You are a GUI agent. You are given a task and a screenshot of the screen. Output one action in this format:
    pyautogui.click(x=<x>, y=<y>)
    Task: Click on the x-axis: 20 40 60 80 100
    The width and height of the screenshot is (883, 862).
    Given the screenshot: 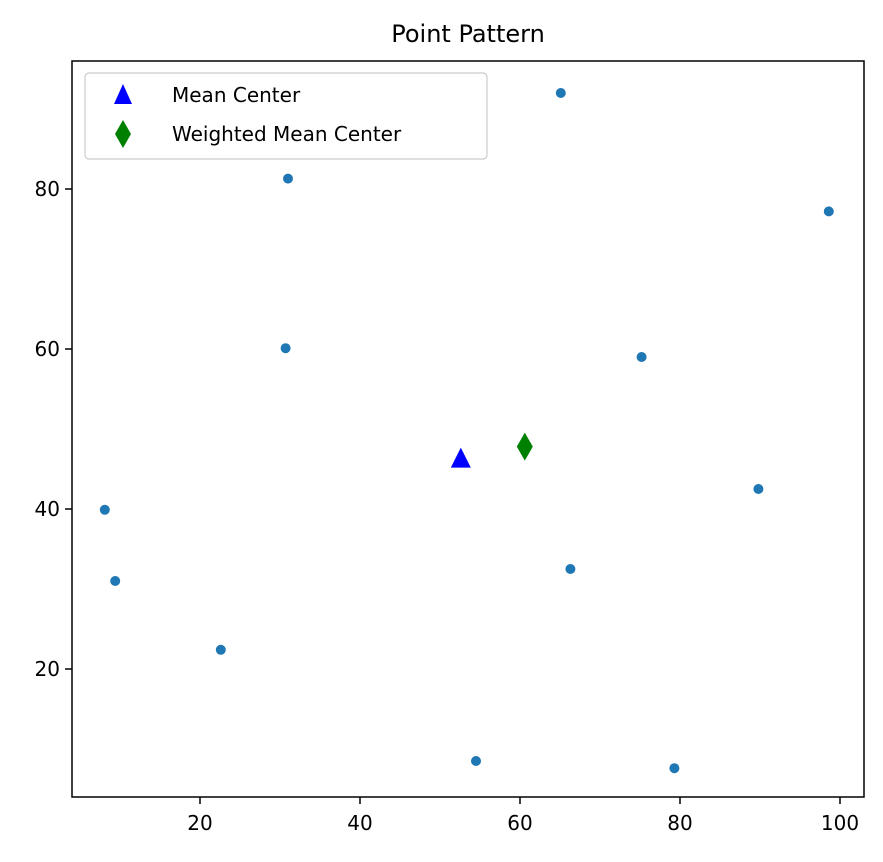 What is the action you would take?
    pyautogui.click(x=523, y=816)
    